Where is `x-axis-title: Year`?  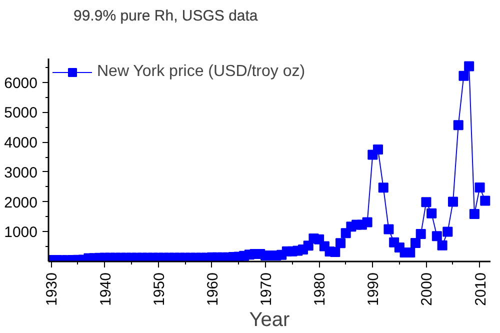 x-axis-title: Year is located at coordinates (269, 319).